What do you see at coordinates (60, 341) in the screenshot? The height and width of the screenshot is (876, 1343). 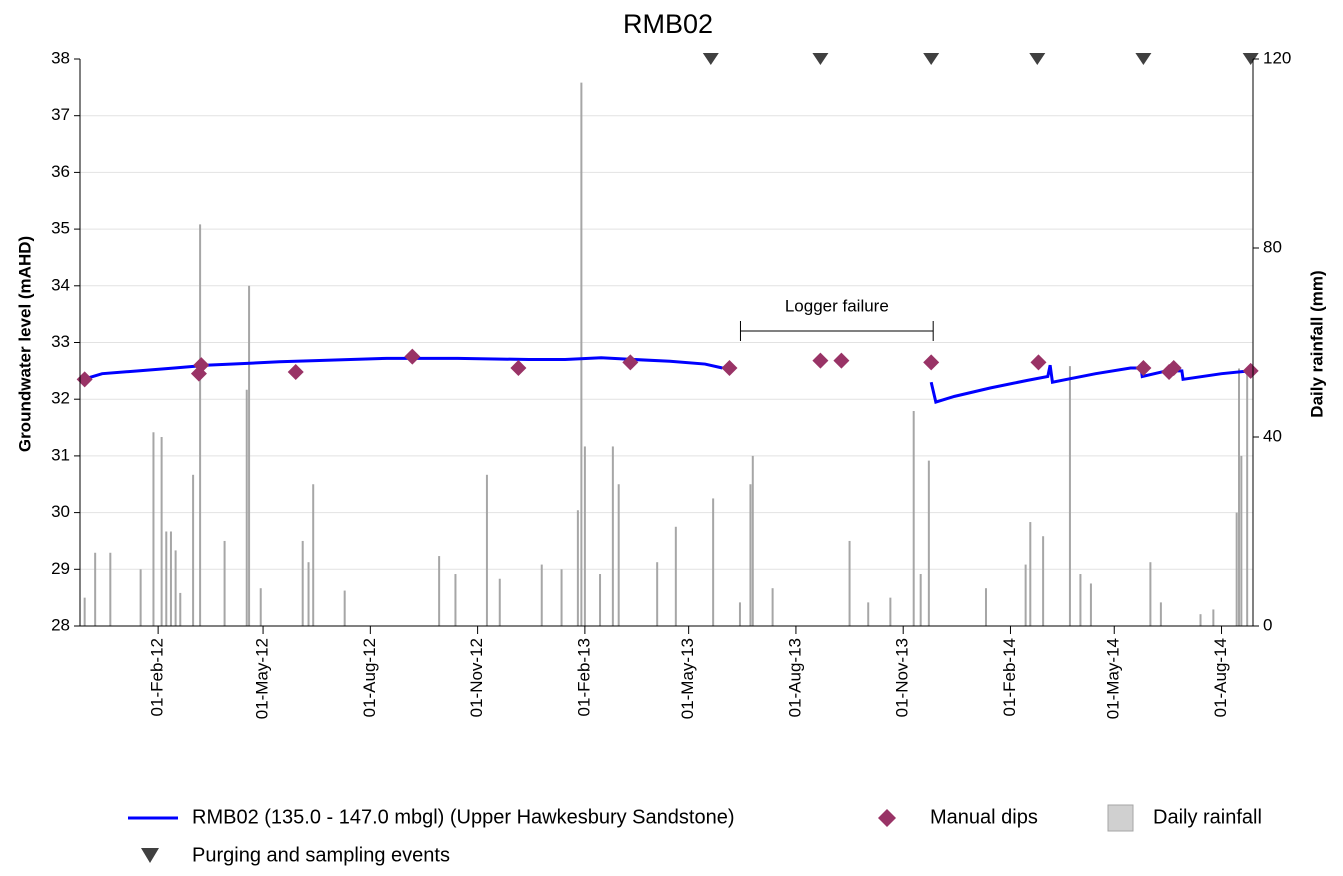 I see `y-tick-label: 33` at bounding box center [60, 341].